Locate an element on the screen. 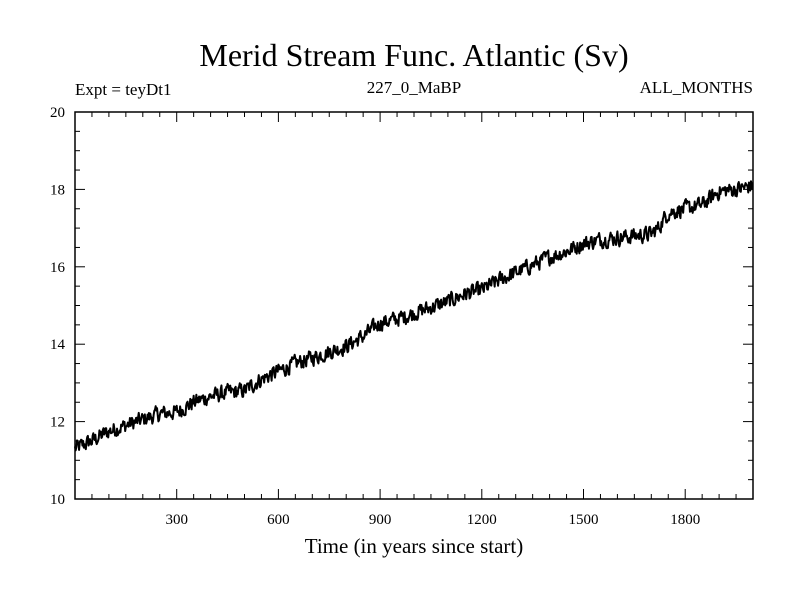 Image resolution: width=800 pixels, height=600 pixels. months-label: ALL_MONTHS is located at coordinates (696, 87).